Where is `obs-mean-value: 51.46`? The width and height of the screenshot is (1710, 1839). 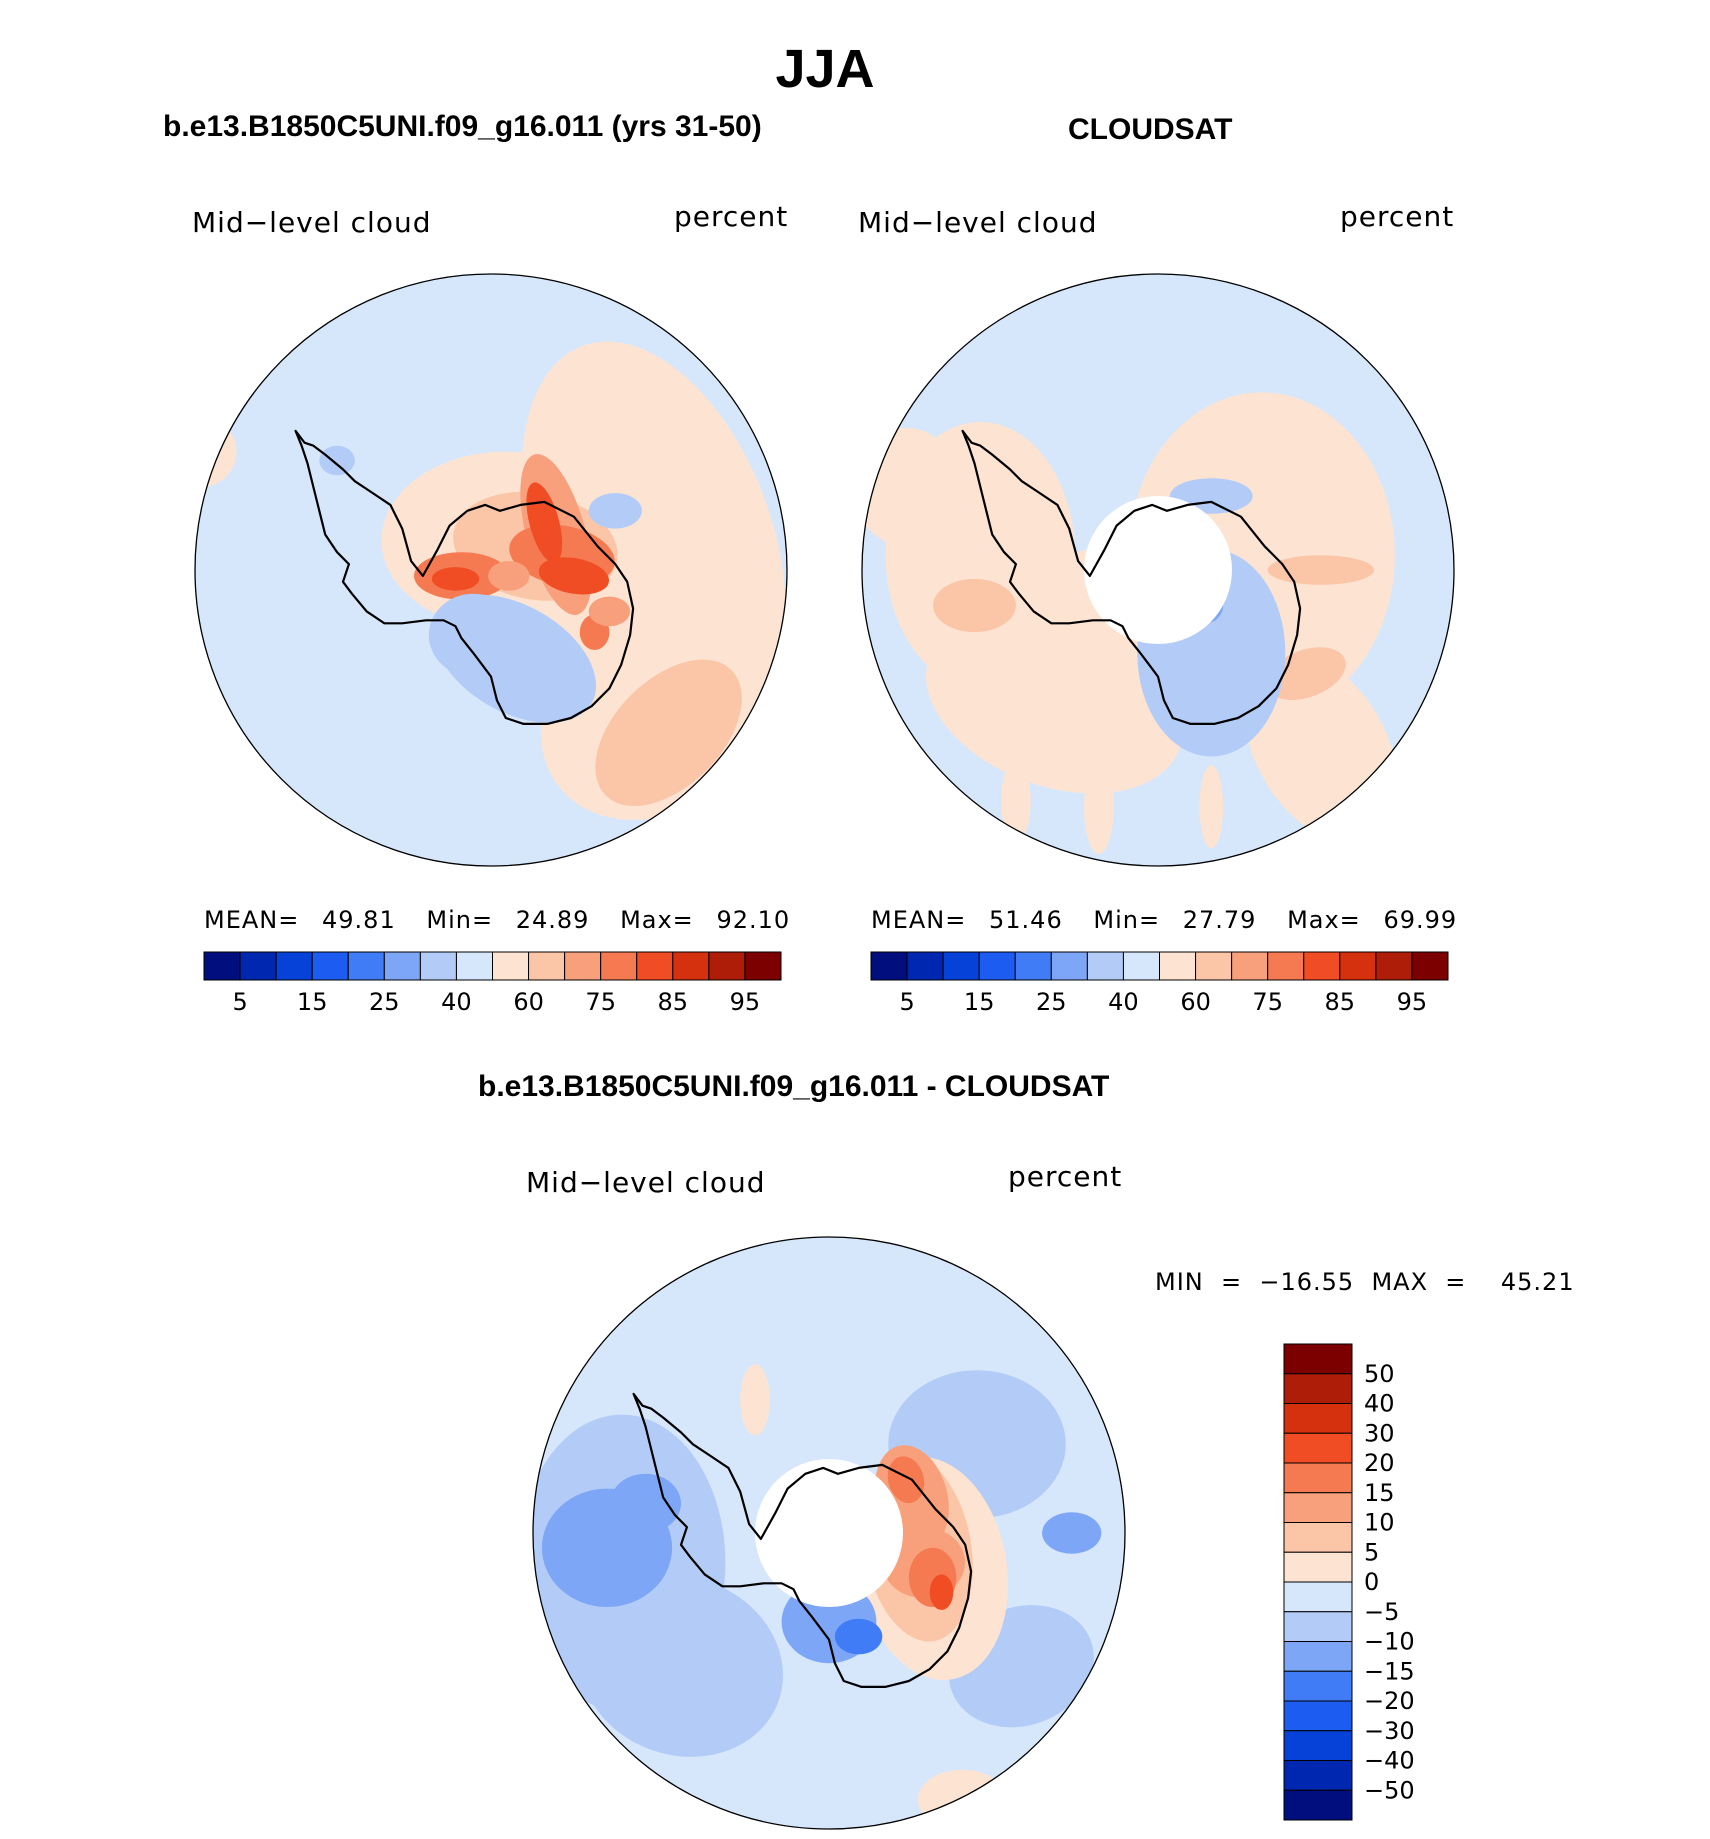
obs-mean-value: 51.46 is located at coordinates (1026, 920).